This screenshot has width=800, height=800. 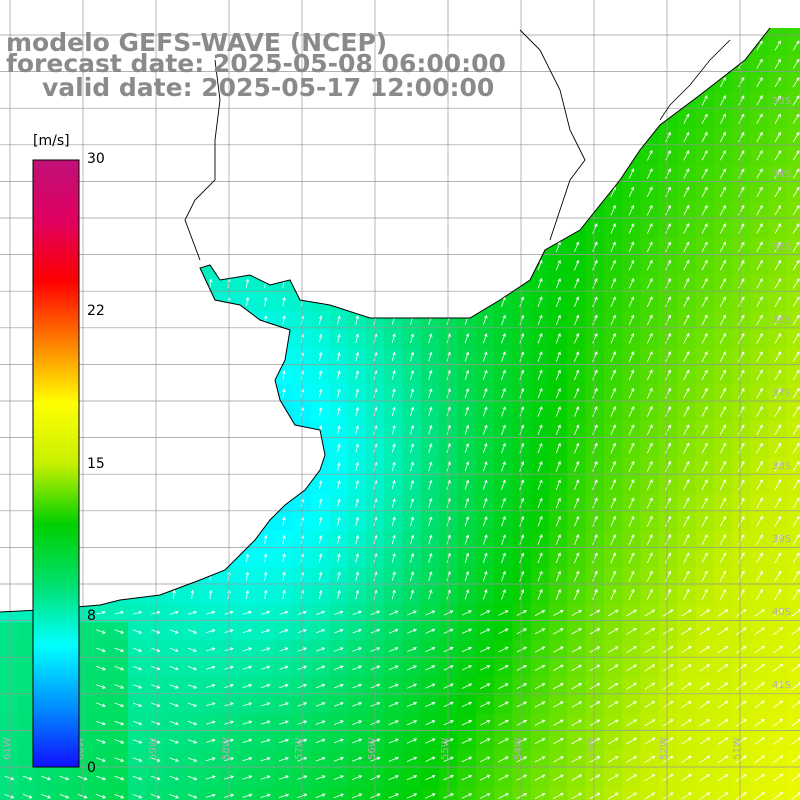 What do you see at coordinates (299, 748) in the screenshot?
I see `lon-label: 57W` at bounding box center [299, 748].